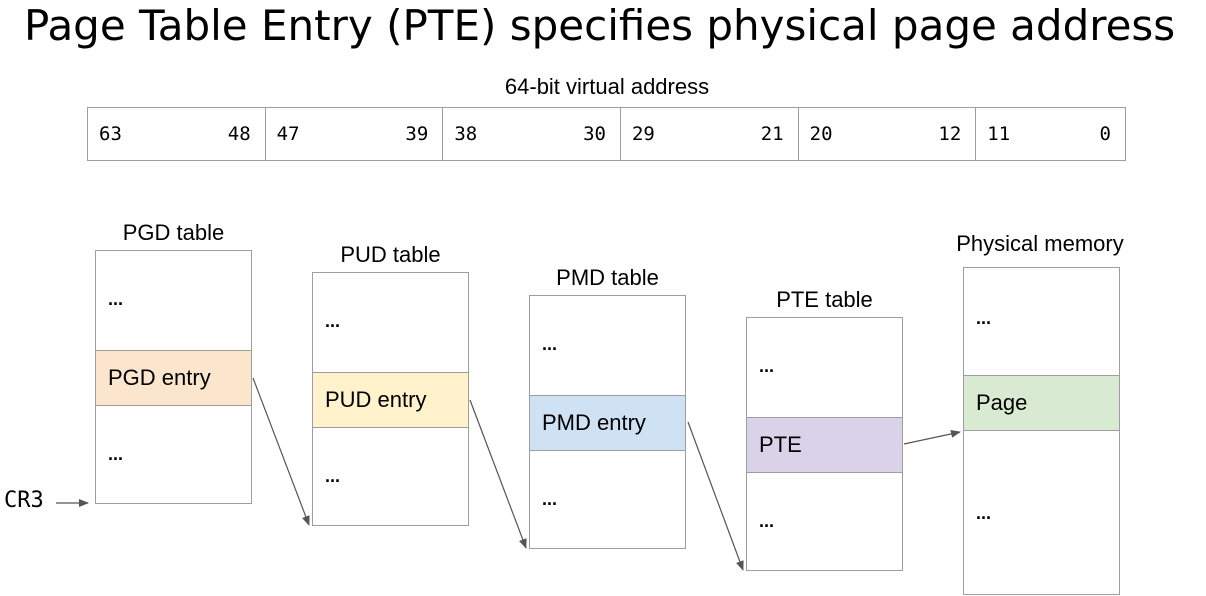 Image resolution: width=1206 pixels, height=596 pixels. I want to click on segment-high-bit: 29, so click(643, 134).